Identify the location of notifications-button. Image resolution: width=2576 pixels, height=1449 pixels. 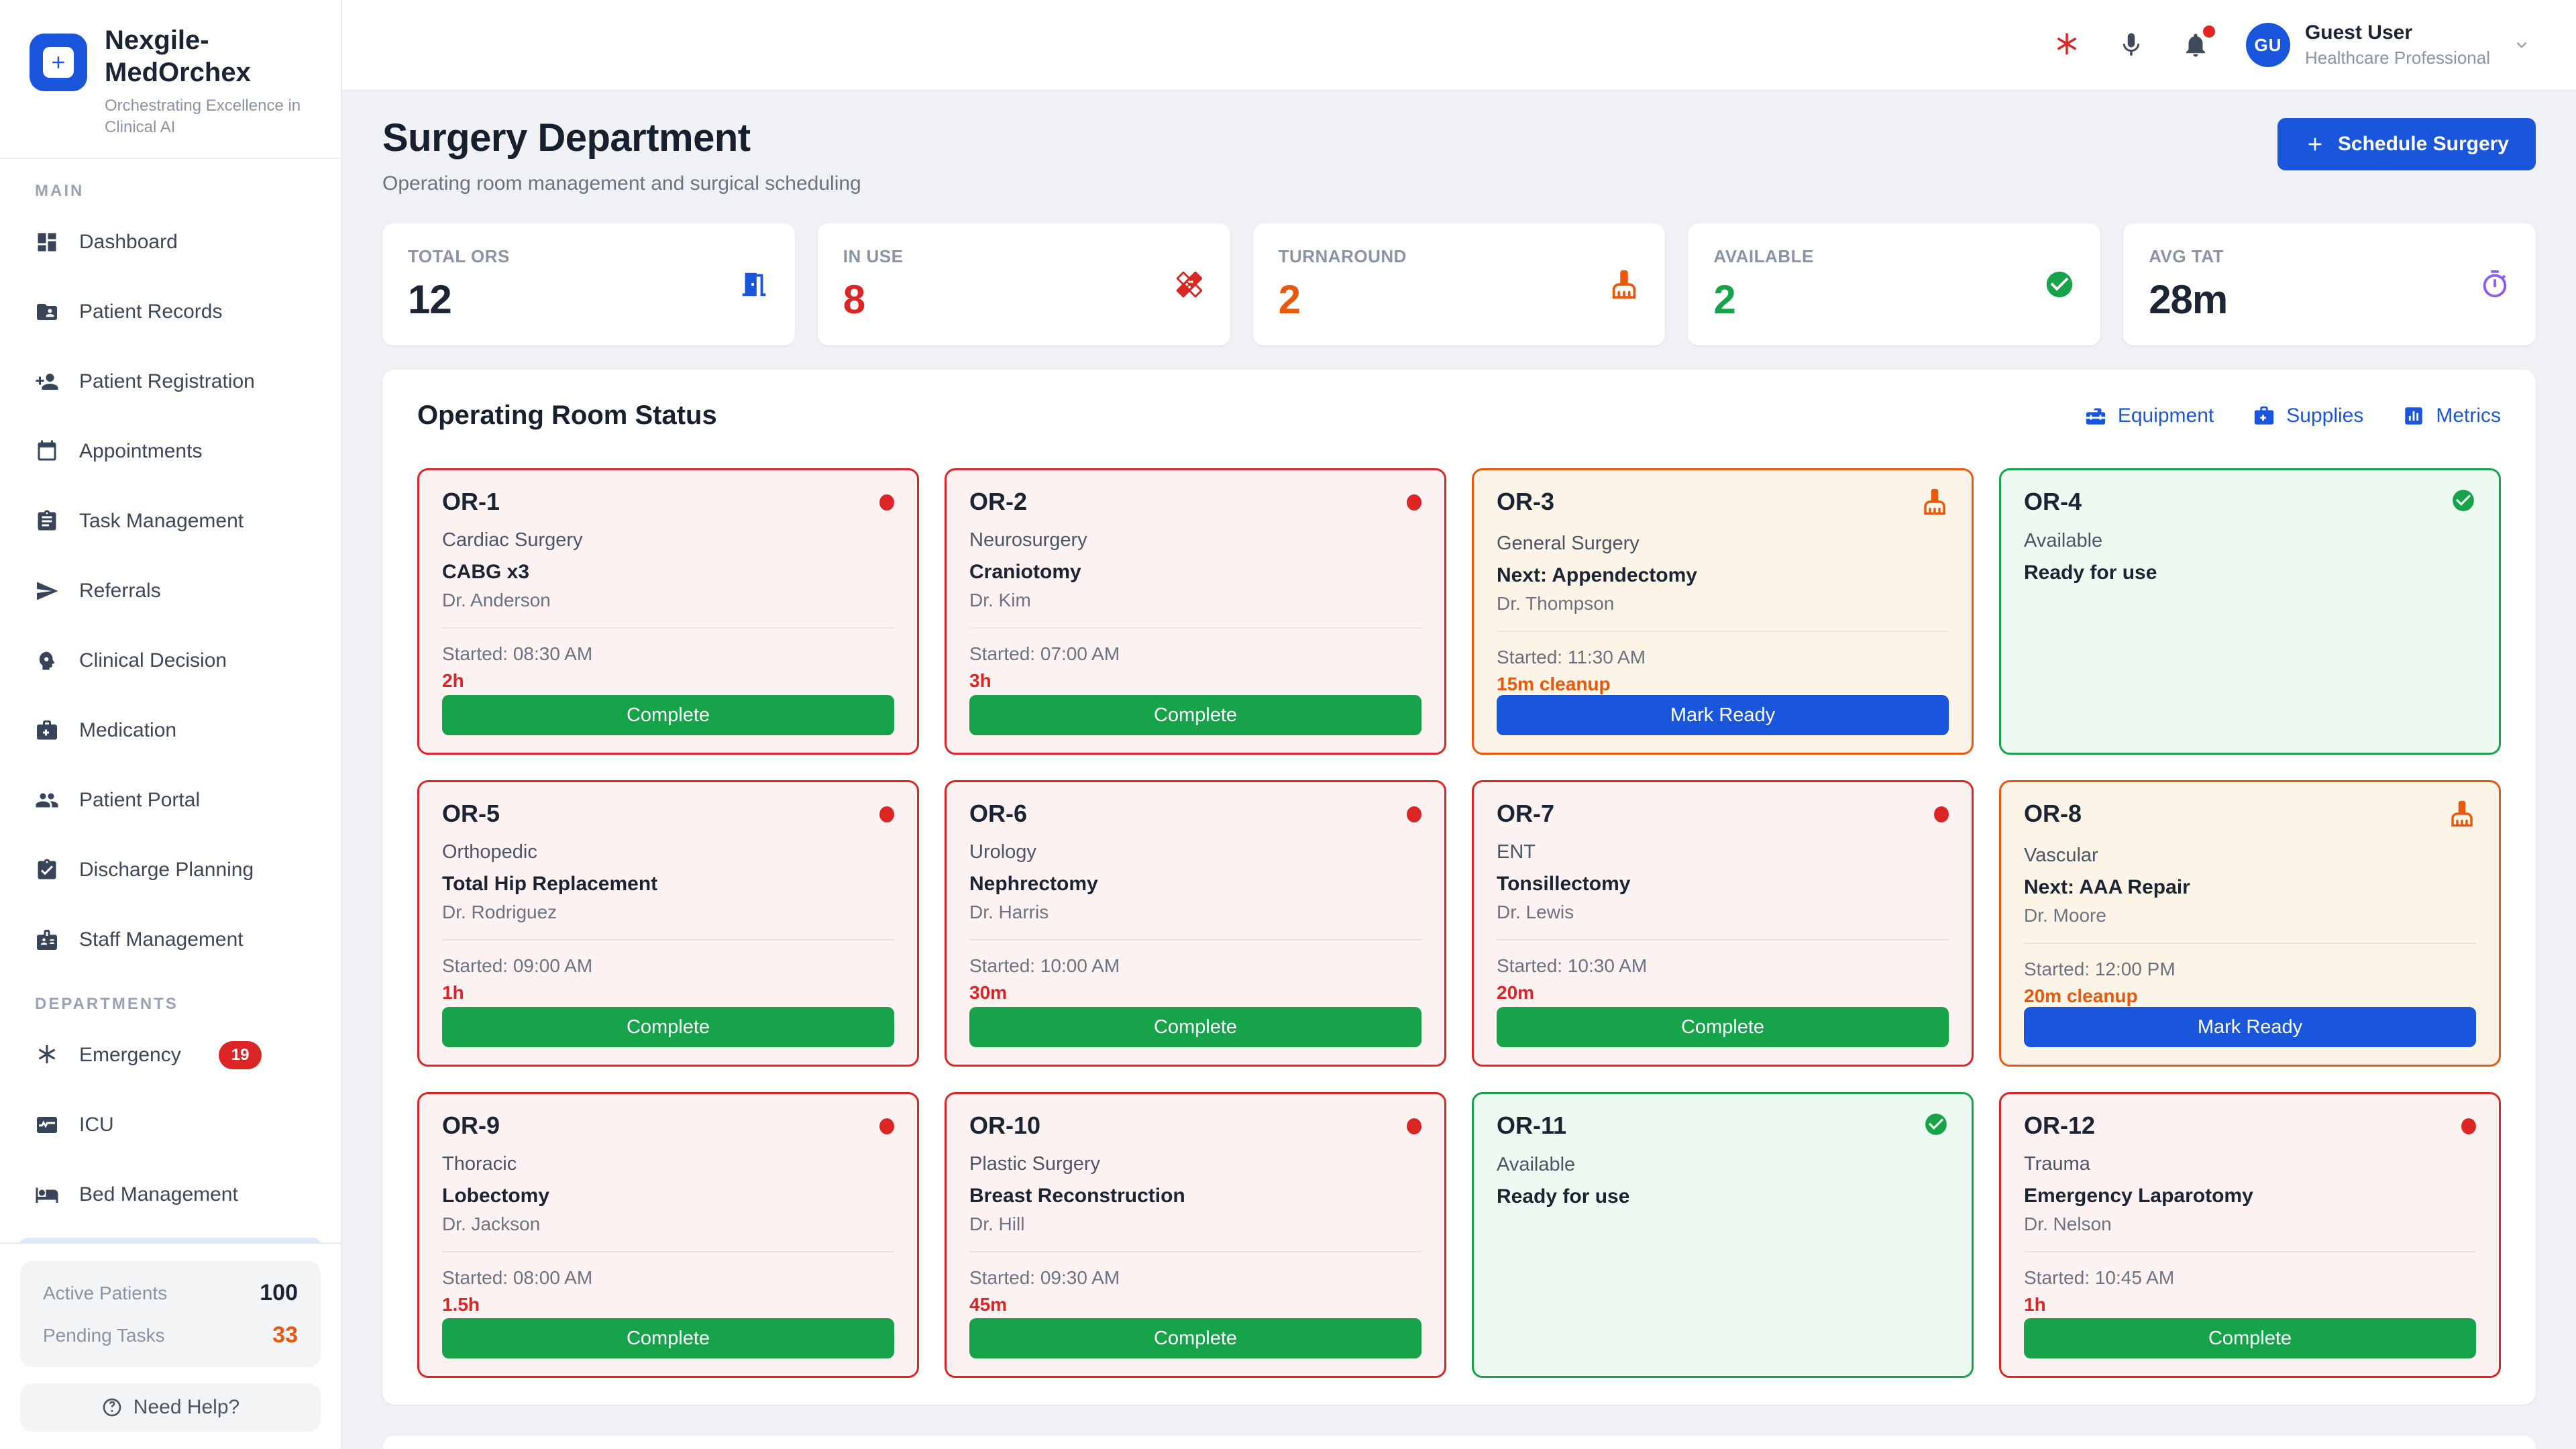
(2198, 42).